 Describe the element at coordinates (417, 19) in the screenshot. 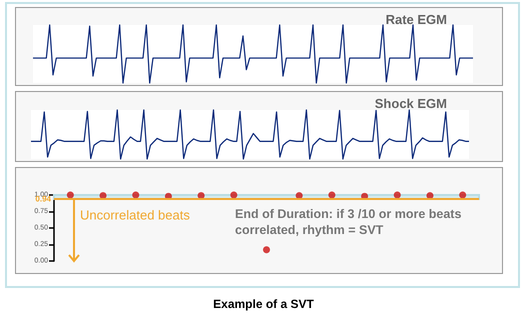

I see `chart-title: Rate EGM` at that location.